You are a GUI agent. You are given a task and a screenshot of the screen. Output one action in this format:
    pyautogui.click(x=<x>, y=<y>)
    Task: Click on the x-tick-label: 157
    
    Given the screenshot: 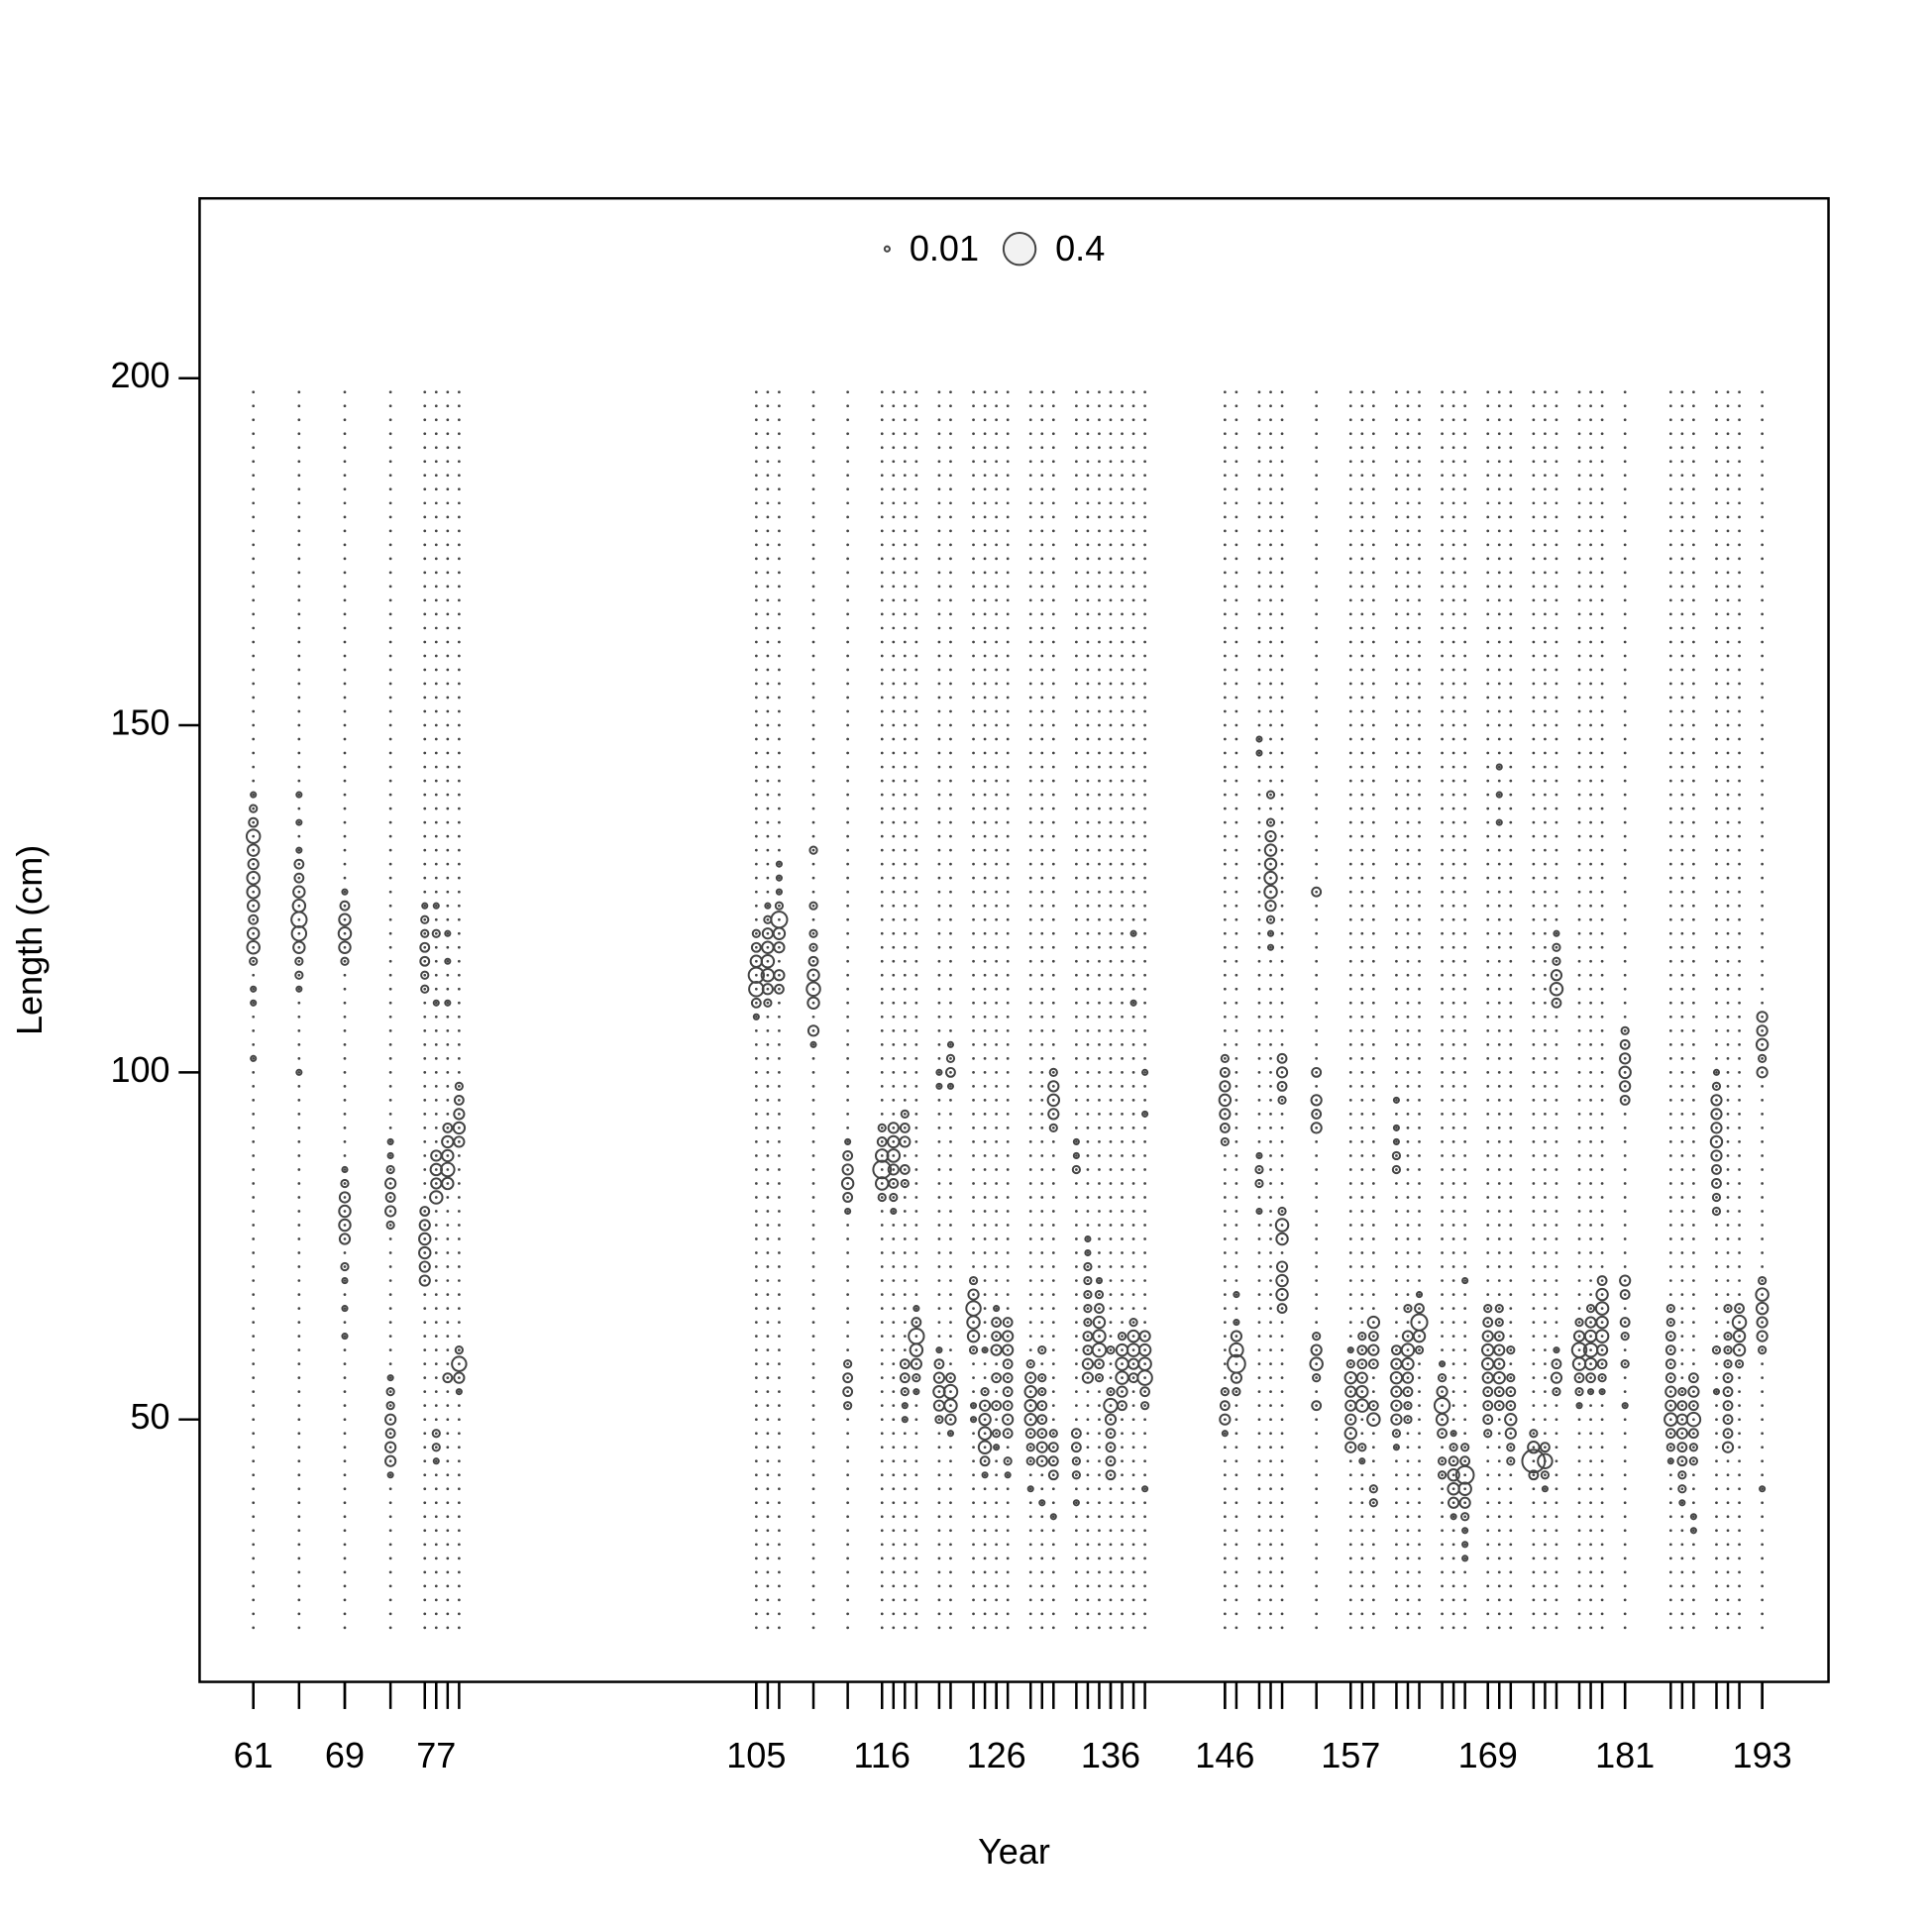 What is the action you would take?
    pyautogui.click(x=1351, y=1755)
    